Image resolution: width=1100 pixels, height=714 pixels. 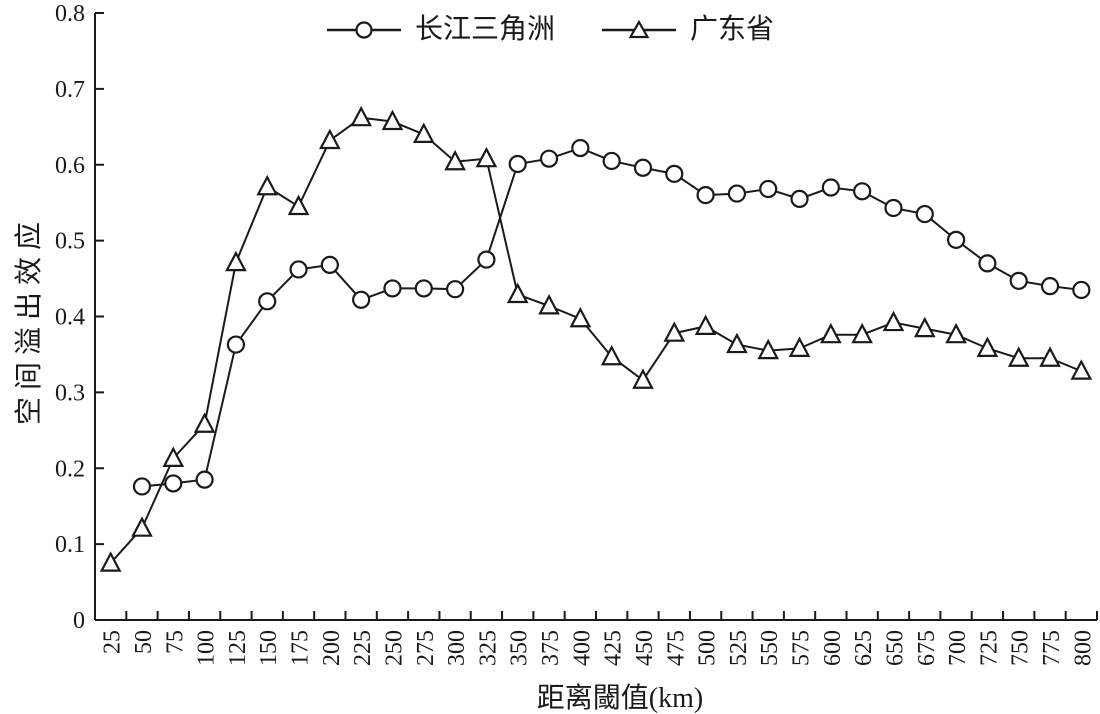 What do you see at coordinates (864, 648) in the screenshot?
I see `x-tick-label: 625` at bounding box center [864, 648].